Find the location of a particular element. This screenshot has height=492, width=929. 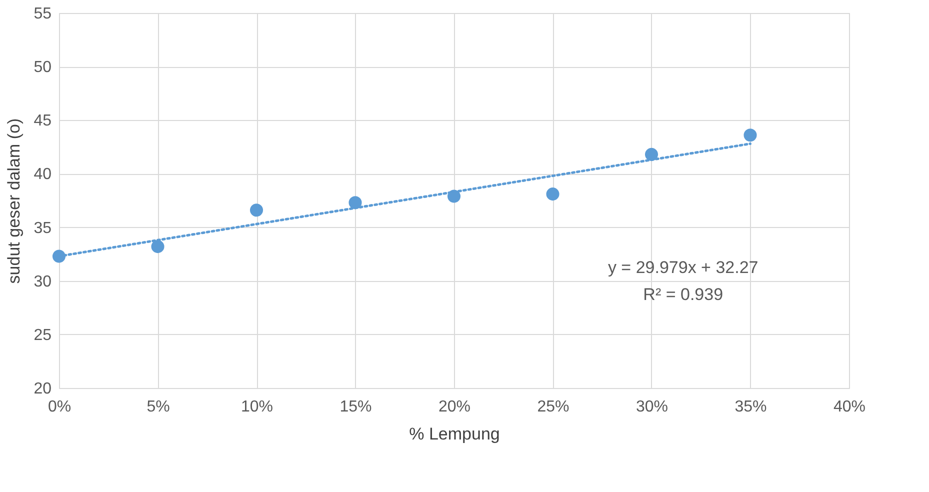

x-tick-label: 10% is located at coordinates (257, 407).